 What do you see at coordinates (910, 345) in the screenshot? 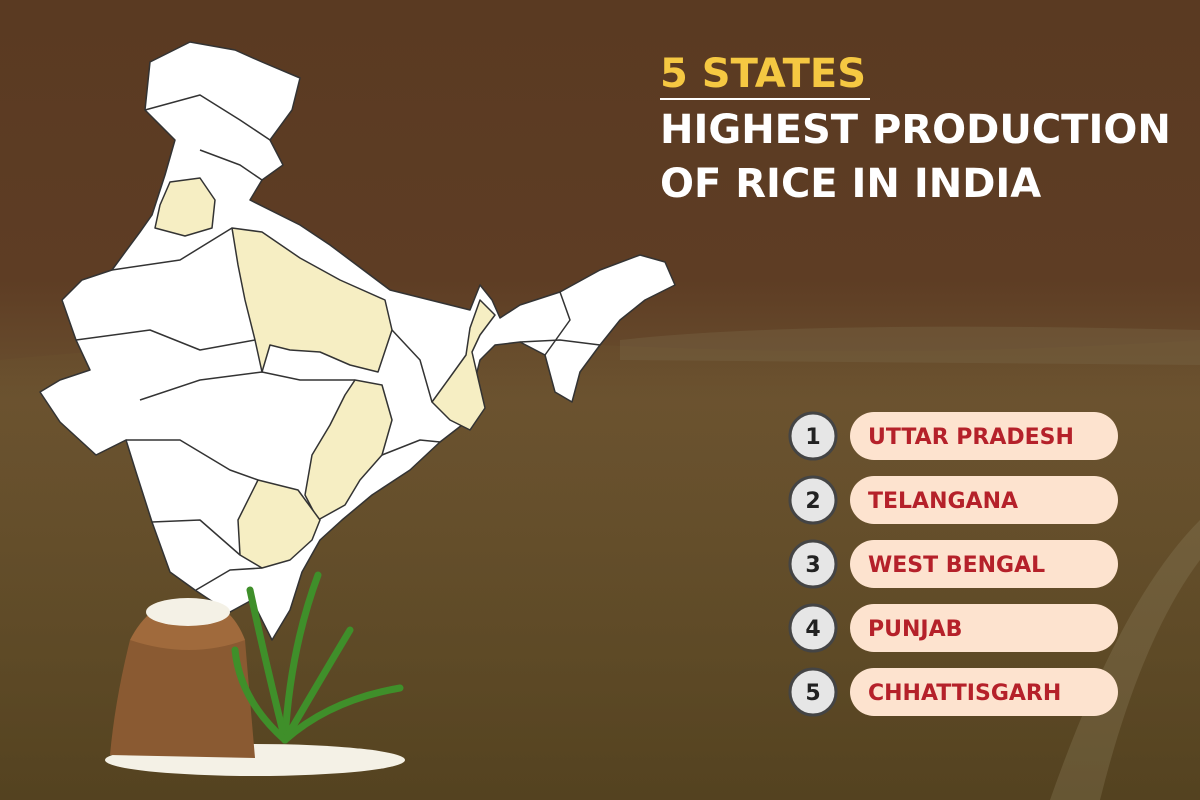
I see `hills` at bounding box center [910, 345].